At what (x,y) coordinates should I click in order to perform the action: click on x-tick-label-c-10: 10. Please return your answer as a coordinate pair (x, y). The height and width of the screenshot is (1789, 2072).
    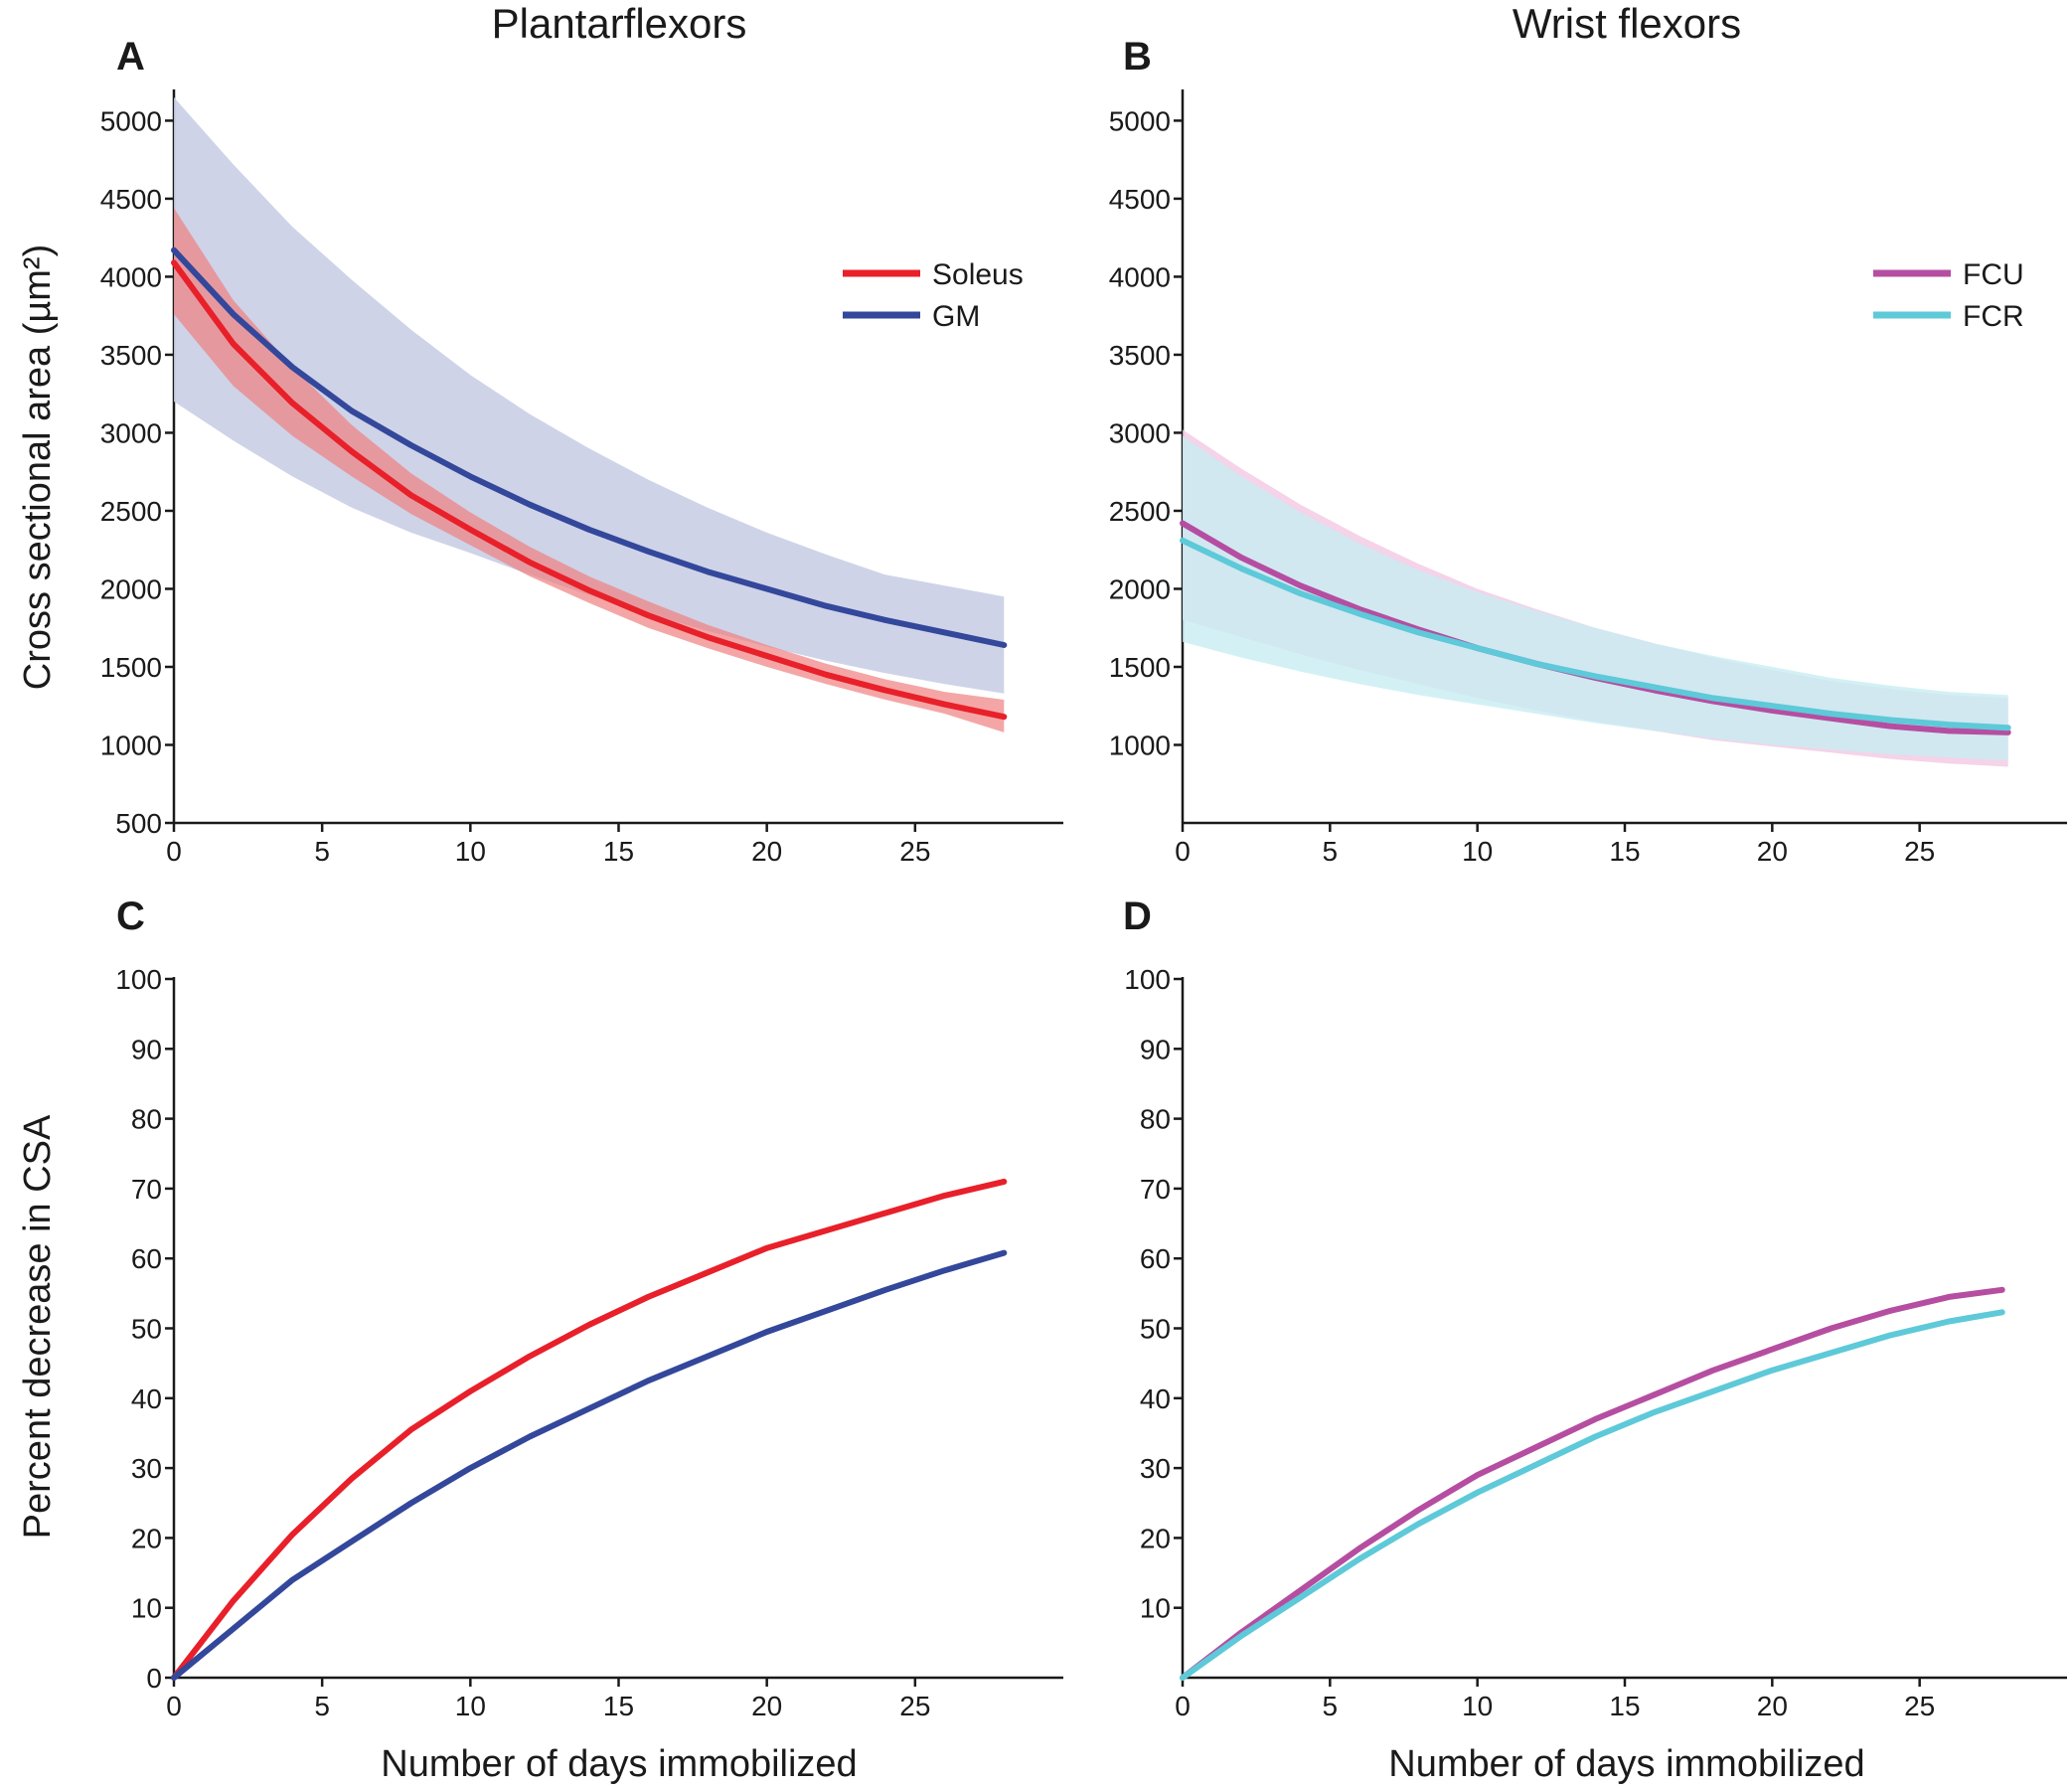
    Looking at the image, I should click on (470, 1706).